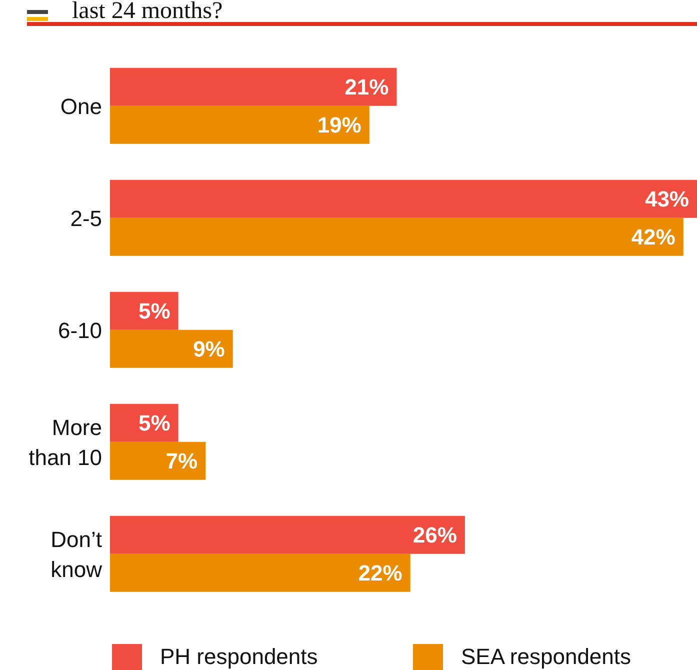 The height and width of the screenshot is (670, 697). What do you see at coordinates (147, 12) in the screenshot?
I see `chart-title: last 24 months?` at bounding box center [147, 12].